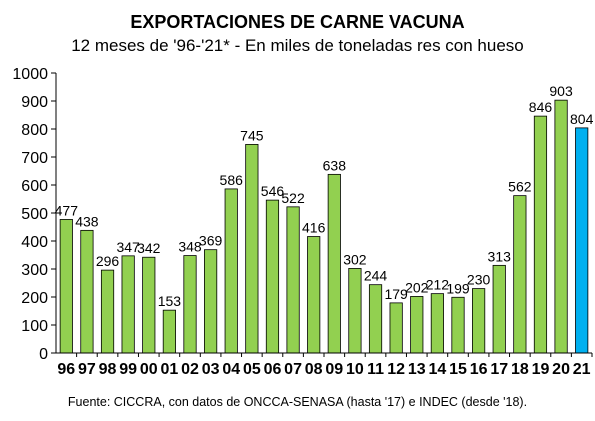 The width and height of the screenshot is (595, 421). Describe the element at coordinates (396, 369) in the screenshot. I see `x-tick-label: 12` at that location.